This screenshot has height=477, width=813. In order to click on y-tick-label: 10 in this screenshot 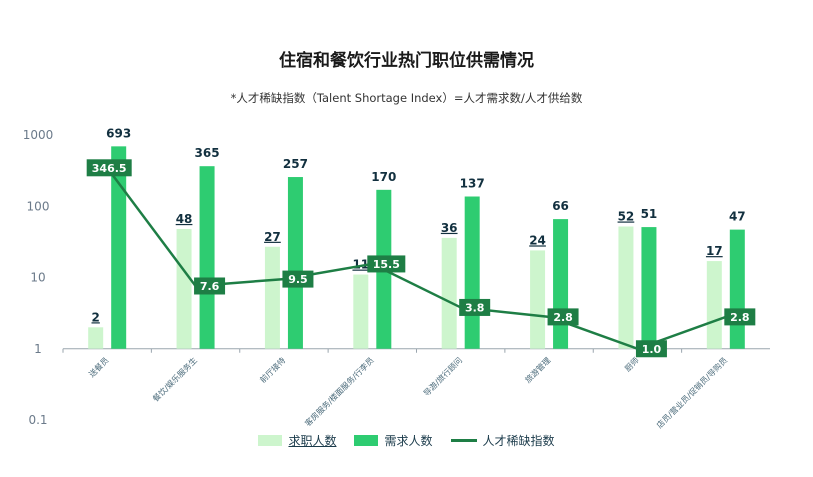, I will do `click(37, 278)`.